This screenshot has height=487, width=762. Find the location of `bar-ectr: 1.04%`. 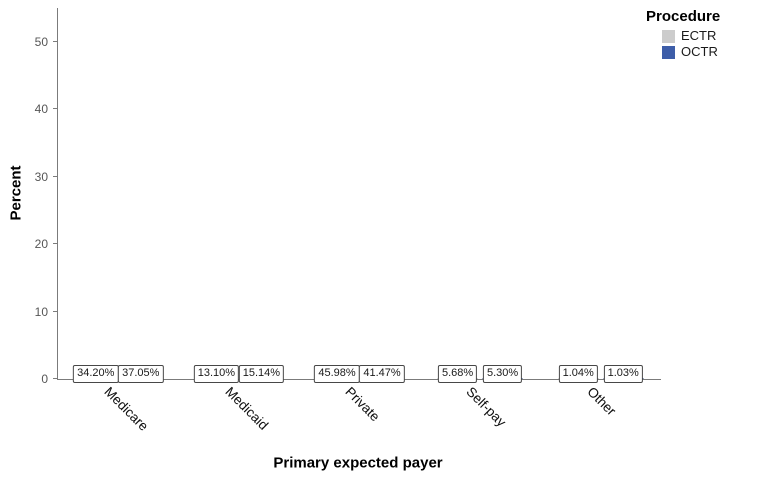

bar-ectr: 1.04% is located at coordinates (578, 374).